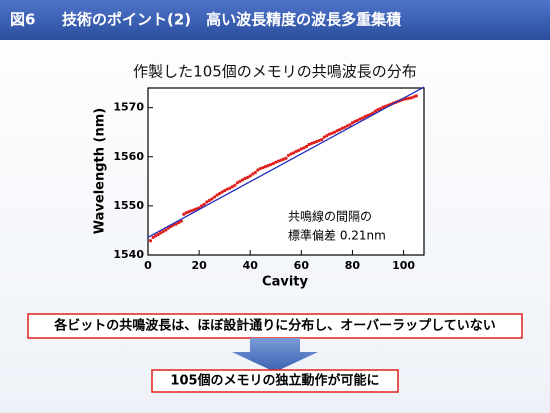  What do you see at coordinates (302, 265) in the screenshot?
I see `x-tick-label: 60` at bounding box center [302, 265].